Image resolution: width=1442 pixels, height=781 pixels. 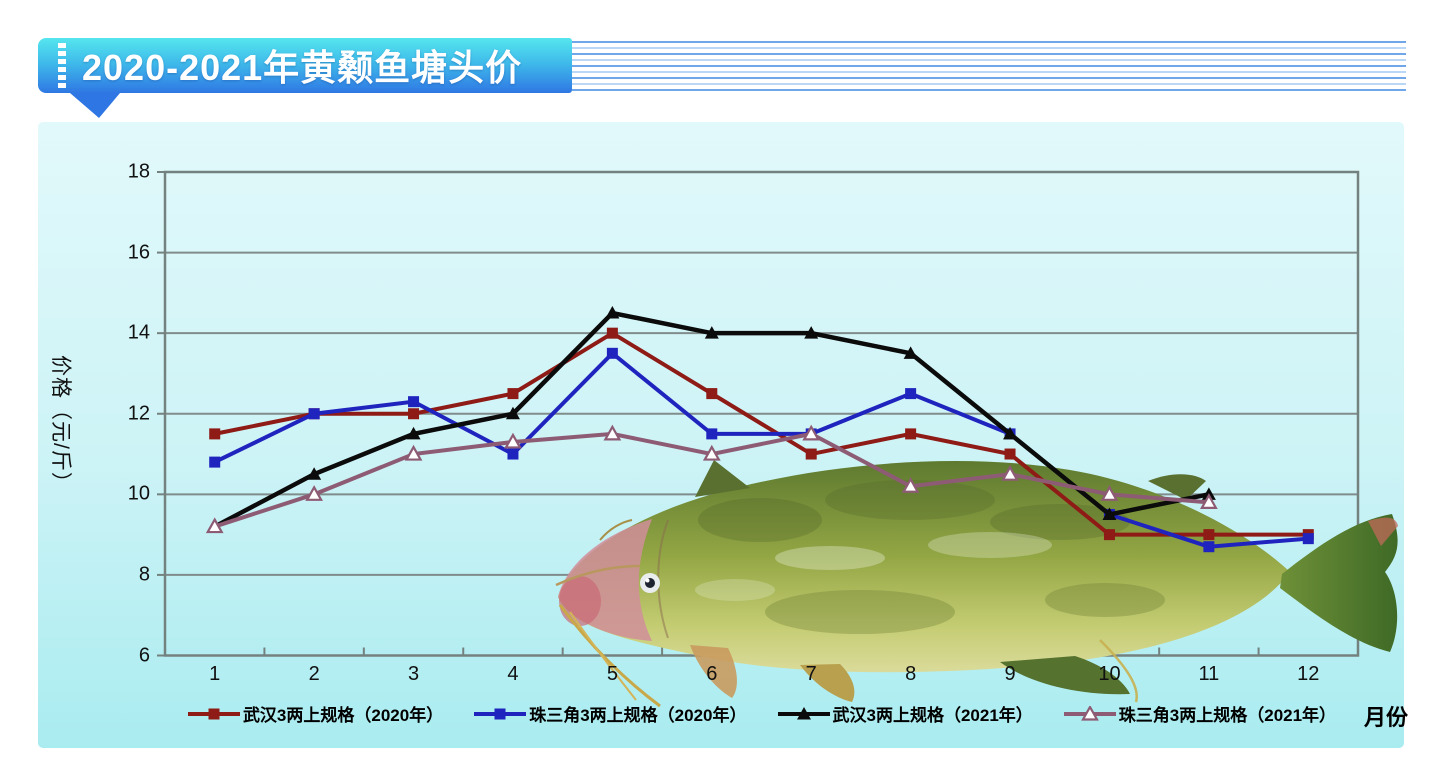 I want to click on legend-item: 武汉3两上规格（2020年）, so click(x=315, y=713).